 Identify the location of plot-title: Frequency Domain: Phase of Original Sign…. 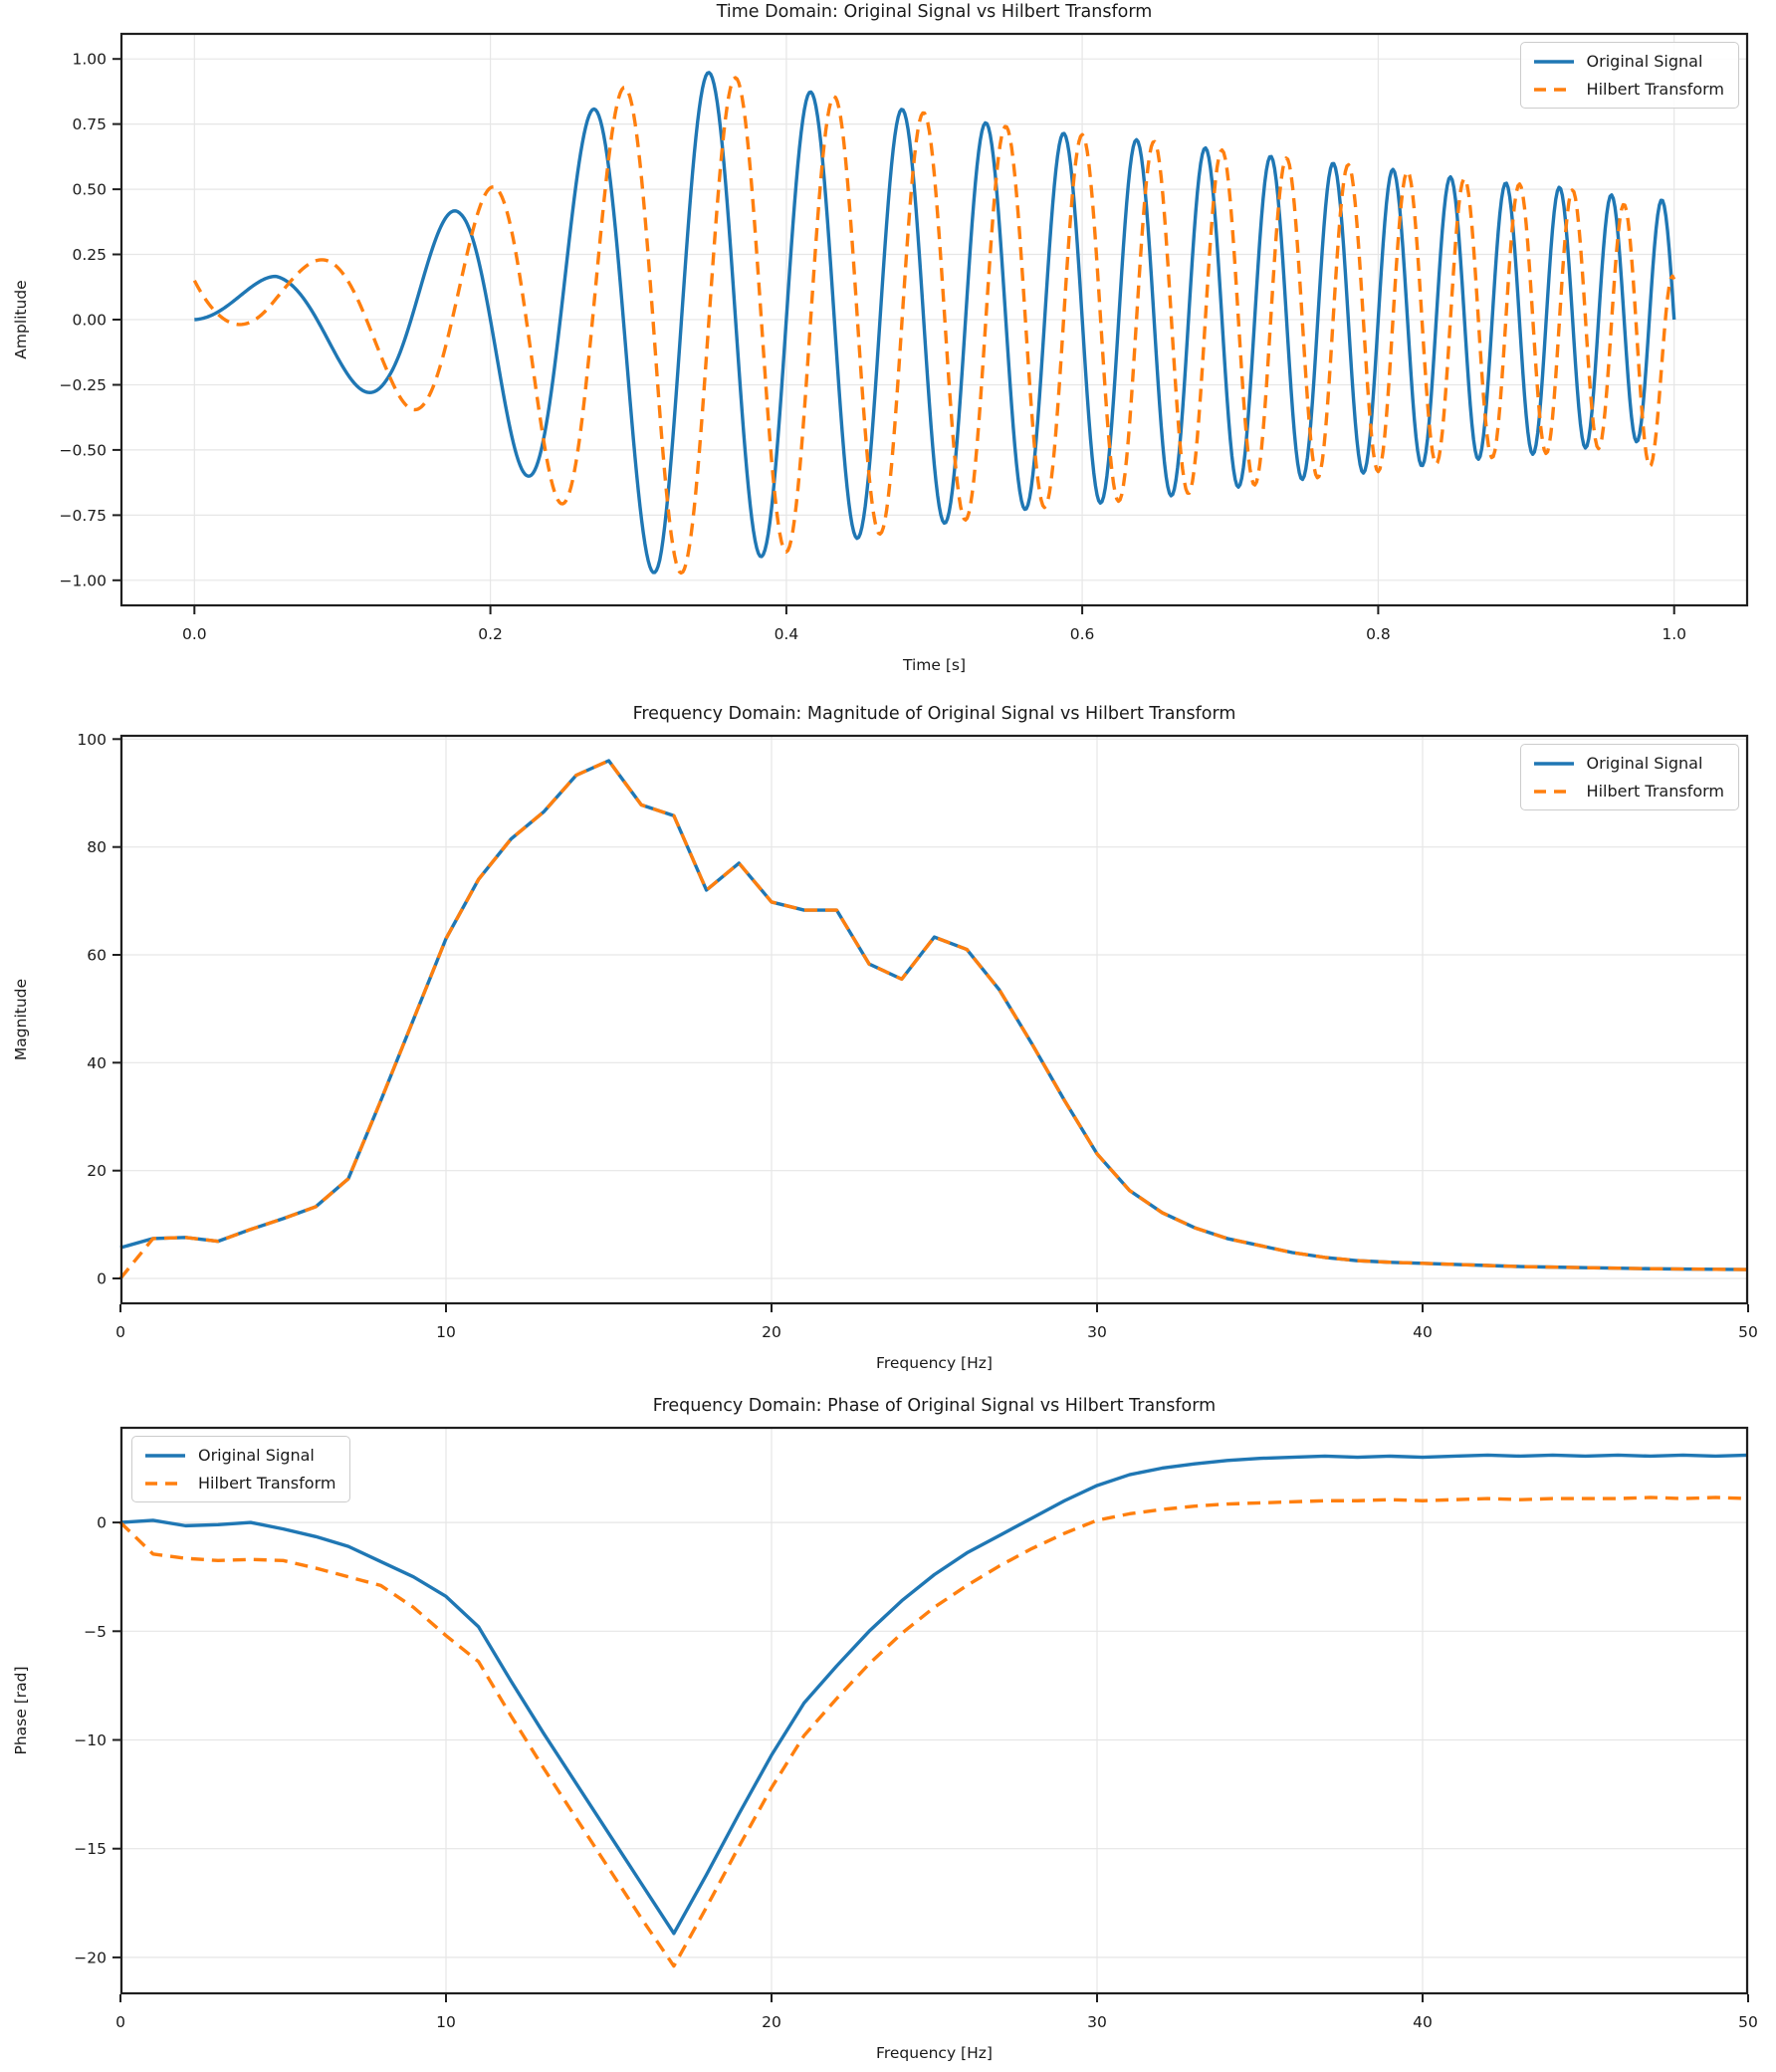
(934, 1406).